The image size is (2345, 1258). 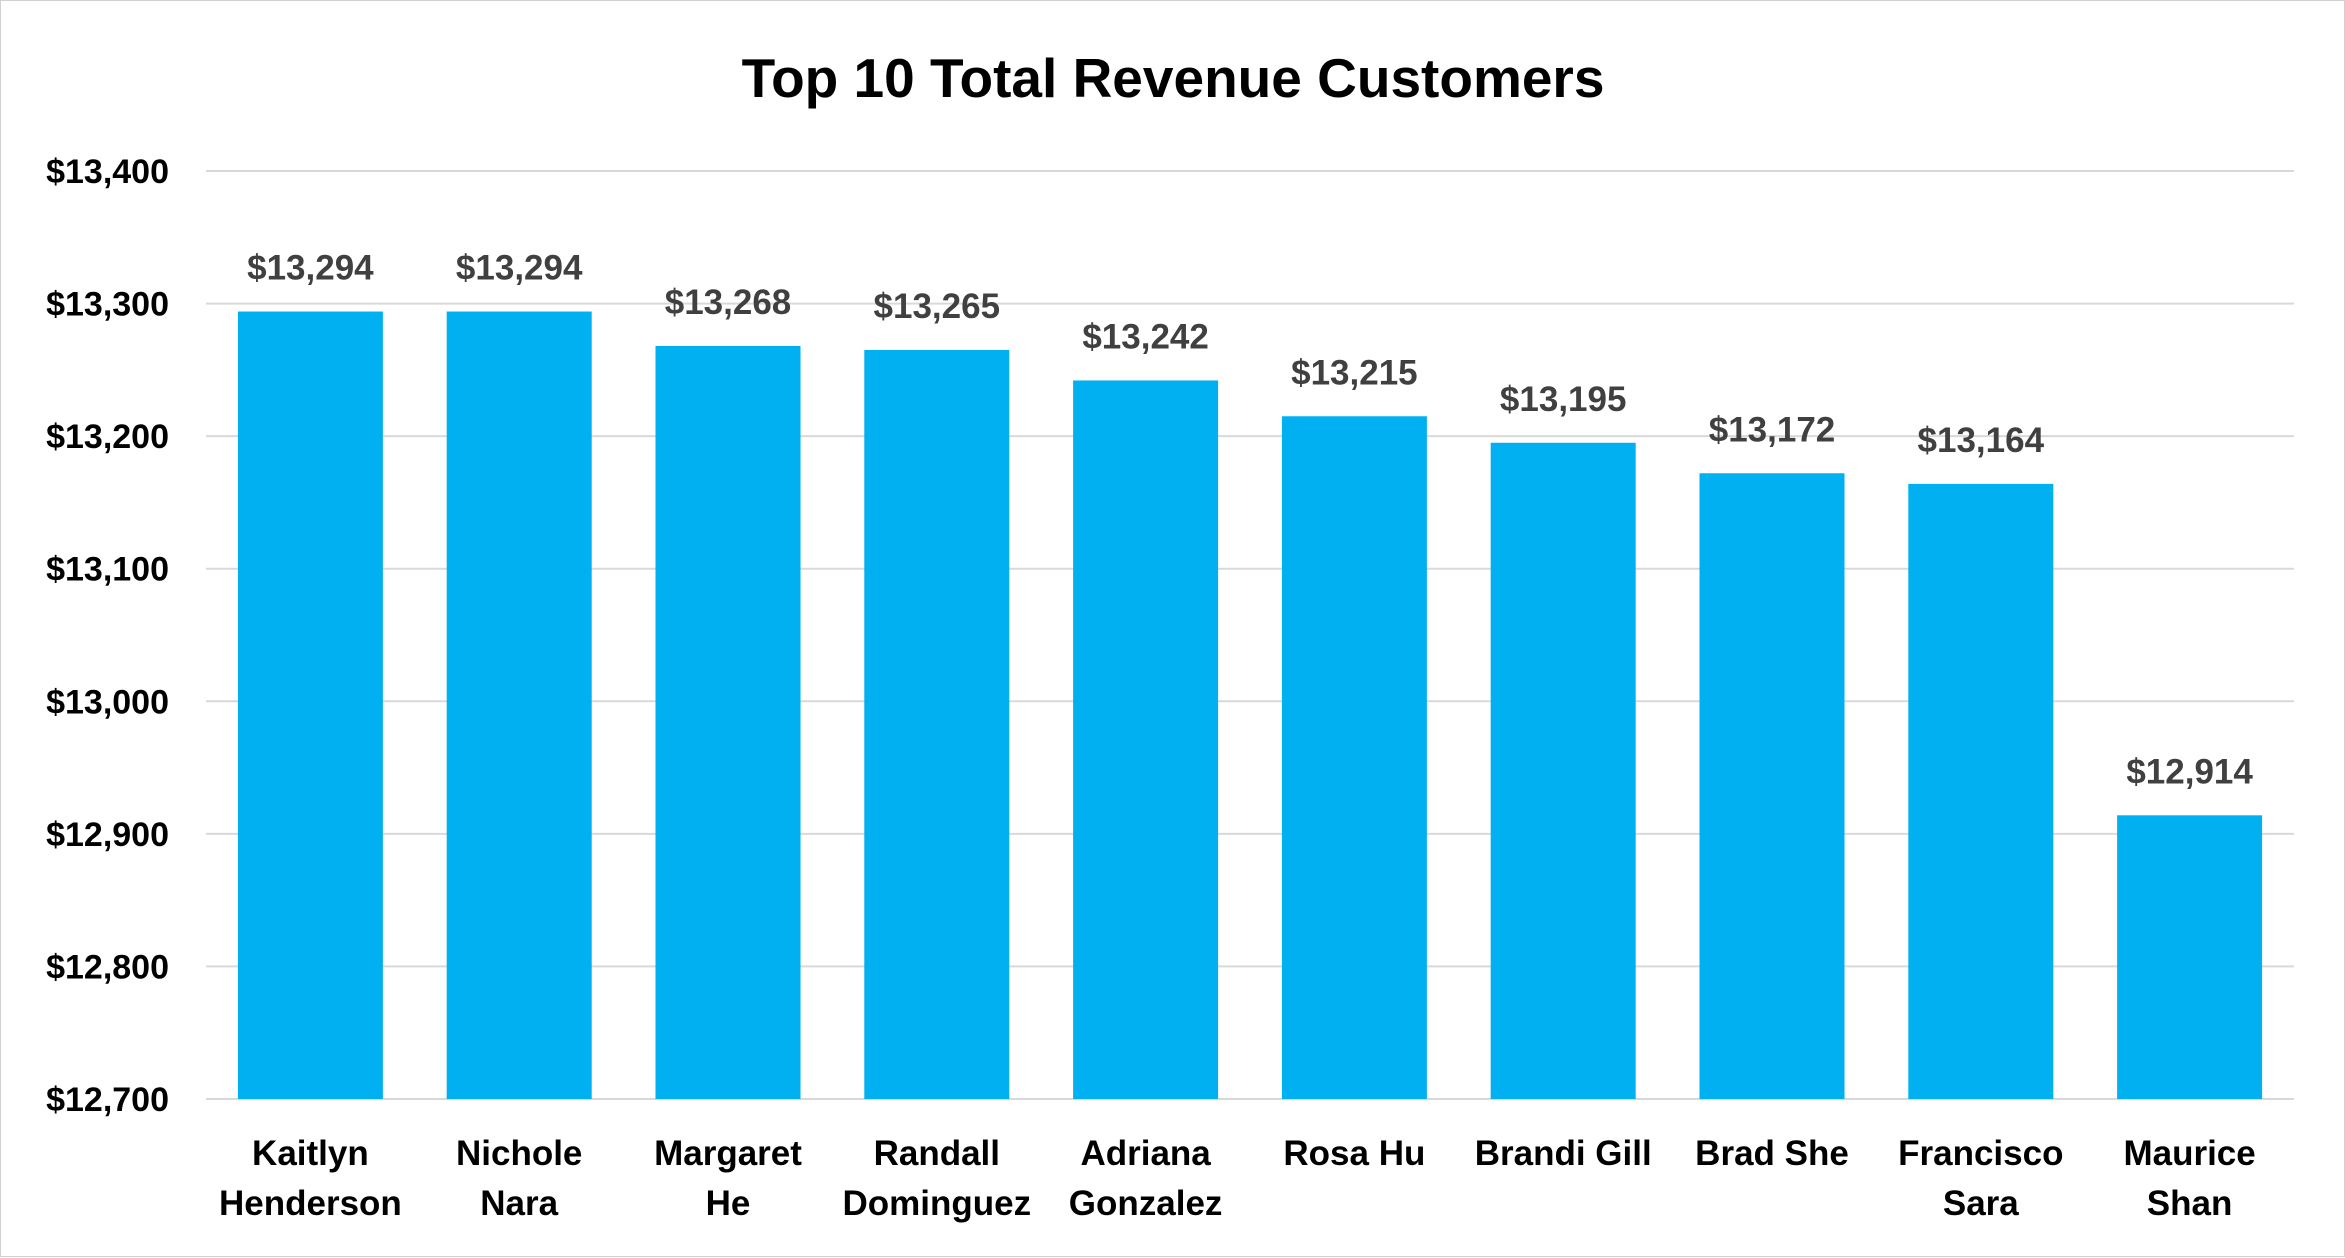 What do you see at coordinates (107, 1100) in the screenshot?
I see `y-tick-label: $12,700` at bounding box center [107, 1100].